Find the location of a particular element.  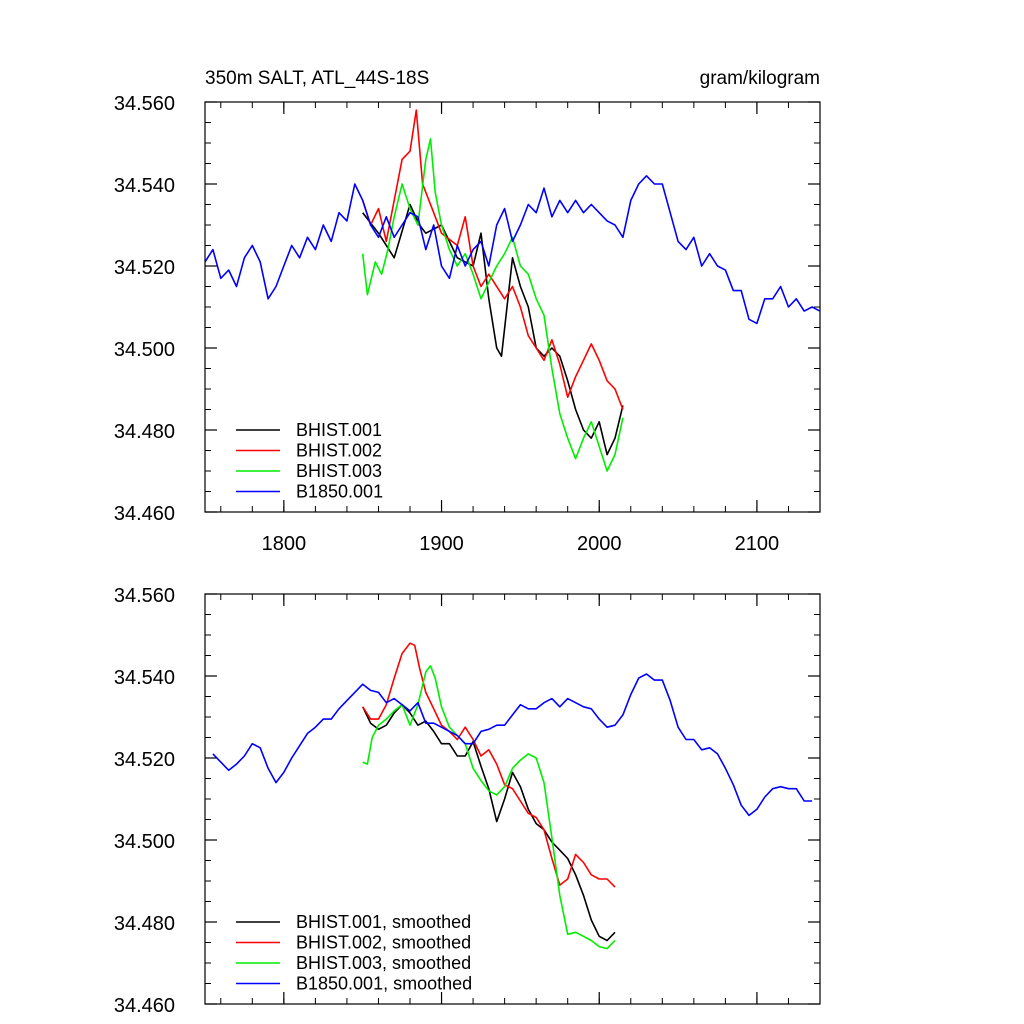

series-line-b1850-001-smoothed is located at coordinates (512, 745).